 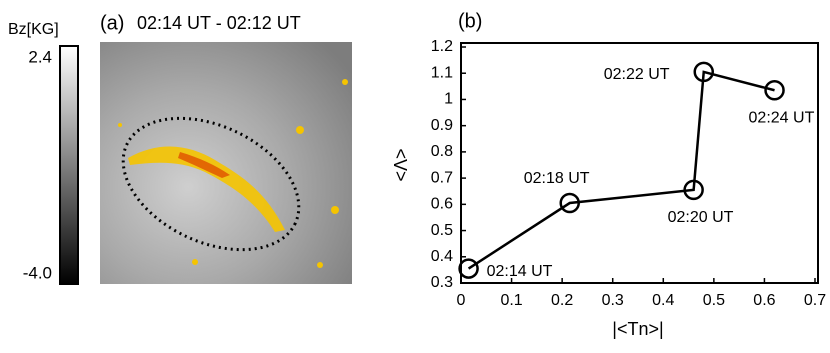 I want to click on point-label: 02:18 UT, so click(x=557, y=178).